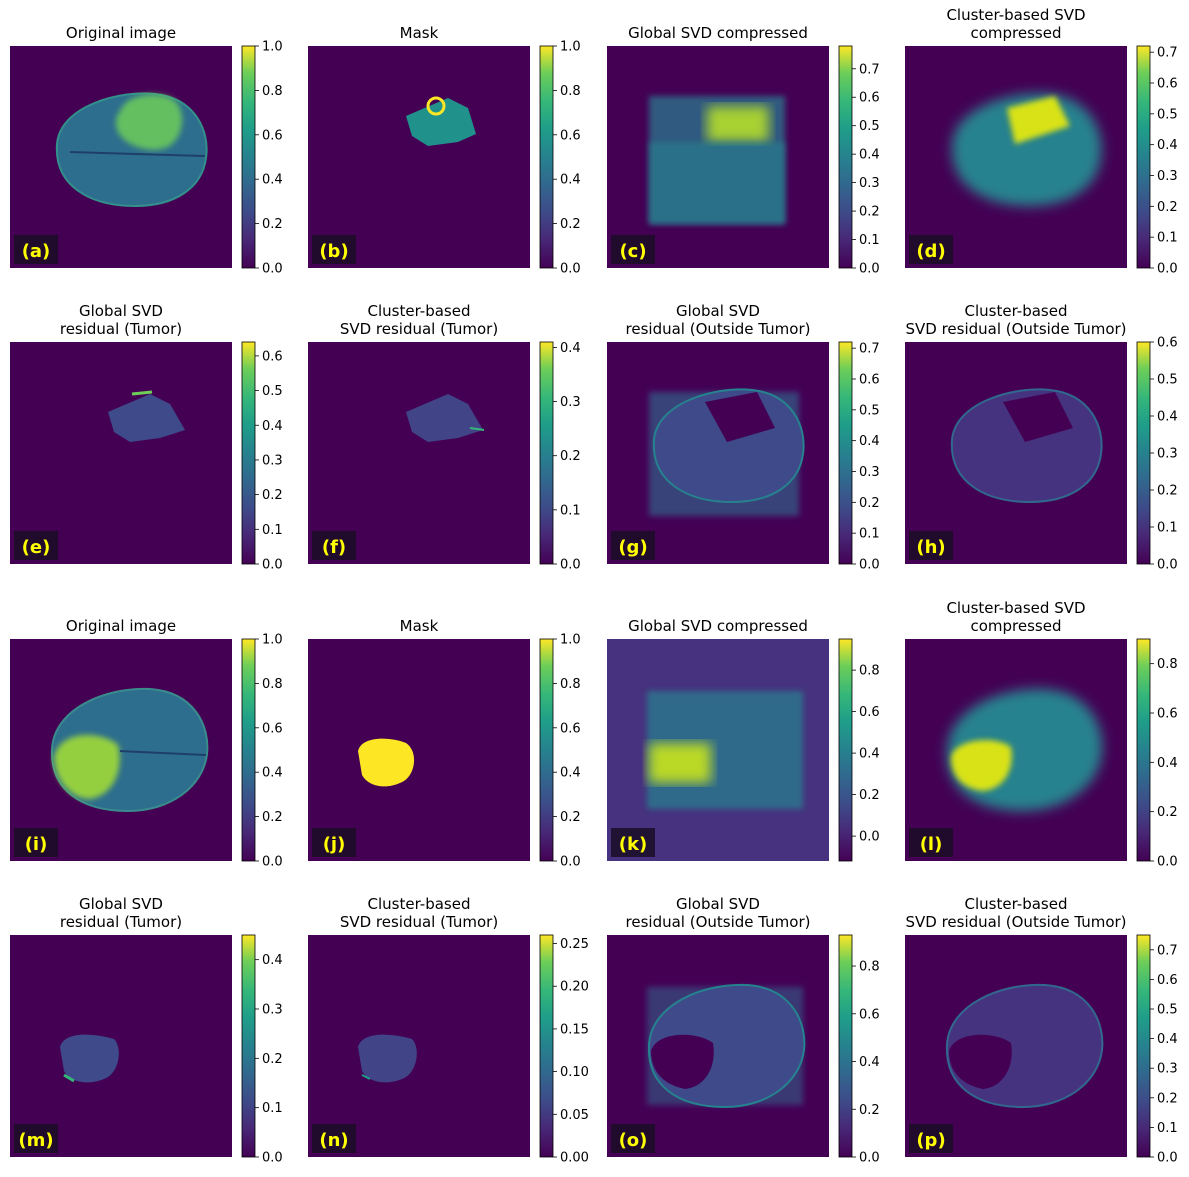  I want to click on panel-label: (i), so click(36, 844).